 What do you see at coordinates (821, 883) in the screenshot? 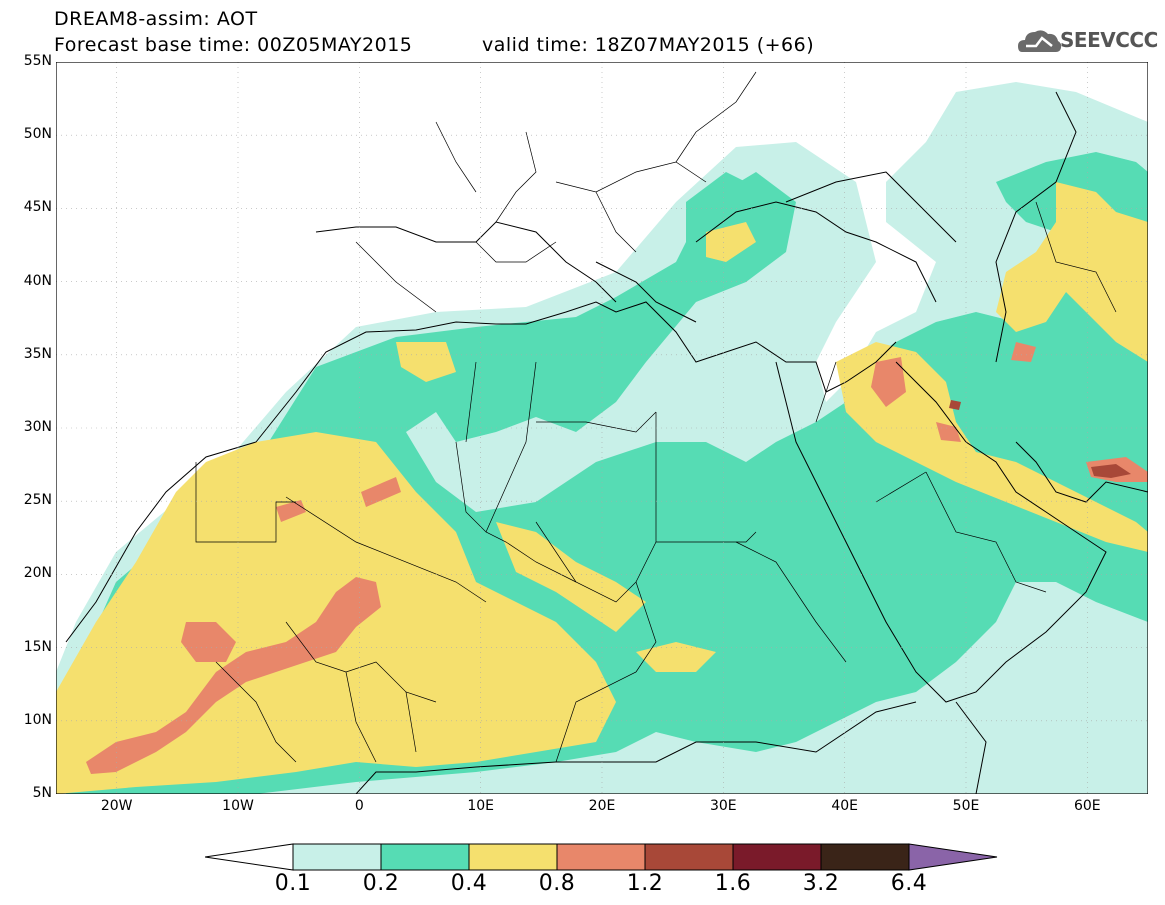
I see `colorbar-label: 3.2` at bounding box center [821, 883].